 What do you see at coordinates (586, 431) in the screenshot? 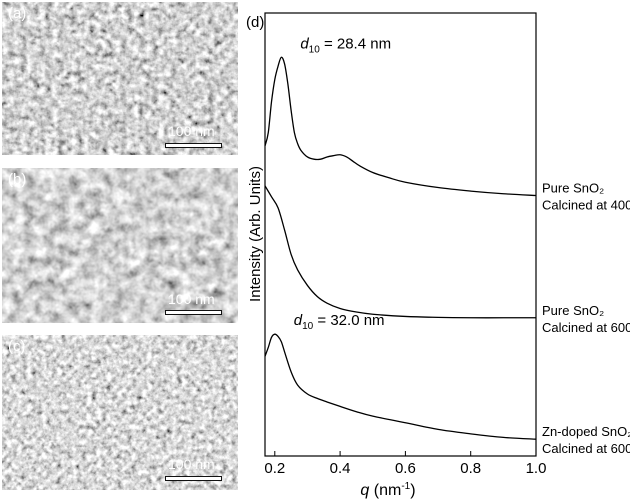
I see `series-label-line1: Zn-doped SnO₂` at bounding box center [586, 431].